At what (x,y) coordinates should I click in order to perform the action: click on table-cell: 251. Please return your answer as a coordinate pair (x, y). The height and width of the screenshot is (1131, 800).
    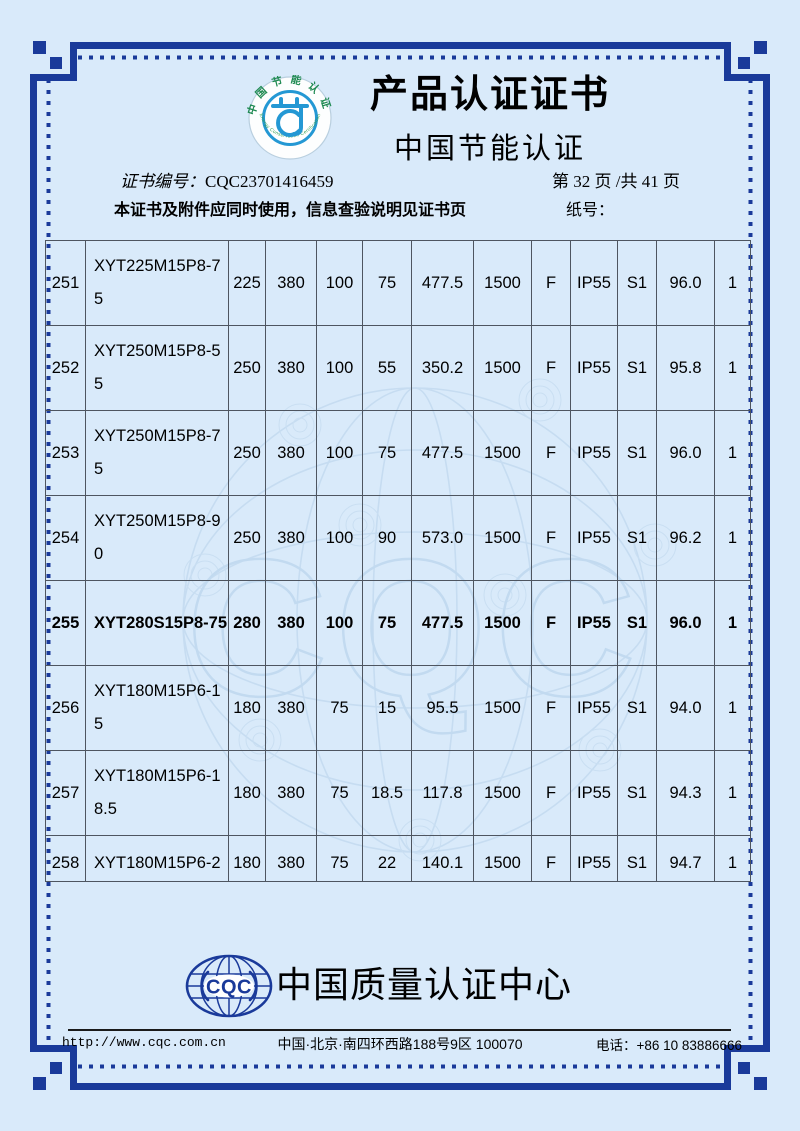
    Looking at the image, I should click on (65, 283).